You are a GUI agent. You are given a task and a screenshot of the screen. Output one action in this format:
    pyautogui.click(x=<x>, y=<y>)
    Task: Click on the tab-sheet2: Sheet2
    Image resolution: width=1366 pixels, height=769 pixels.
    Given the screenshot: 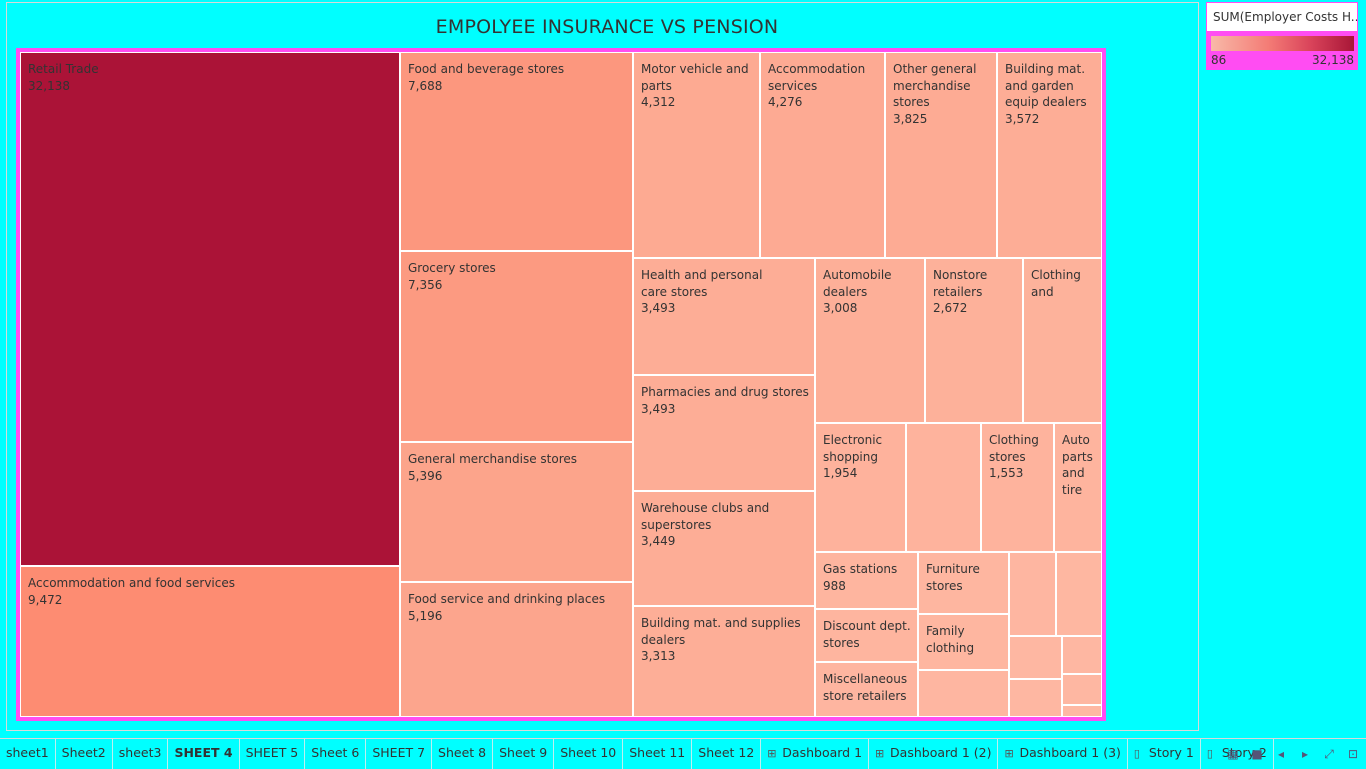 What is the action you would take?
    pyautogui.click(x=84, y=753)
    